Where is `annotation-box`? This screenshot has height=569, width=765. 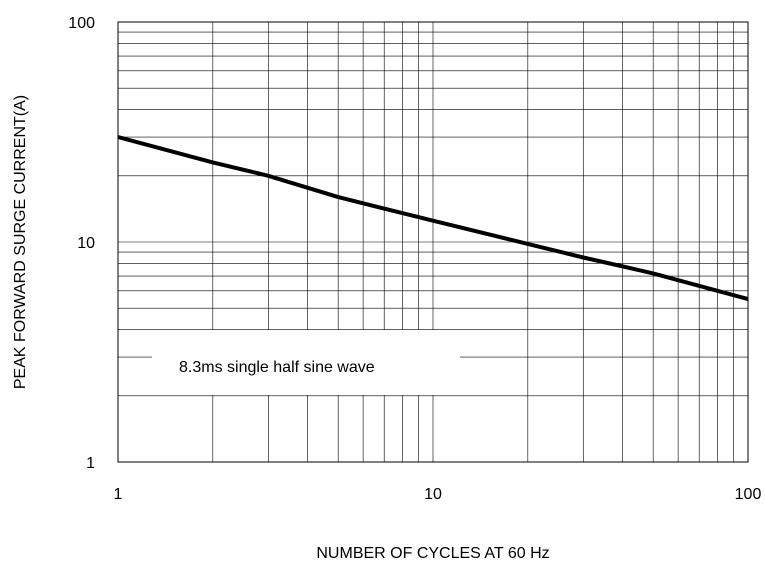
annotation-box is located at coordinates (306, 362).